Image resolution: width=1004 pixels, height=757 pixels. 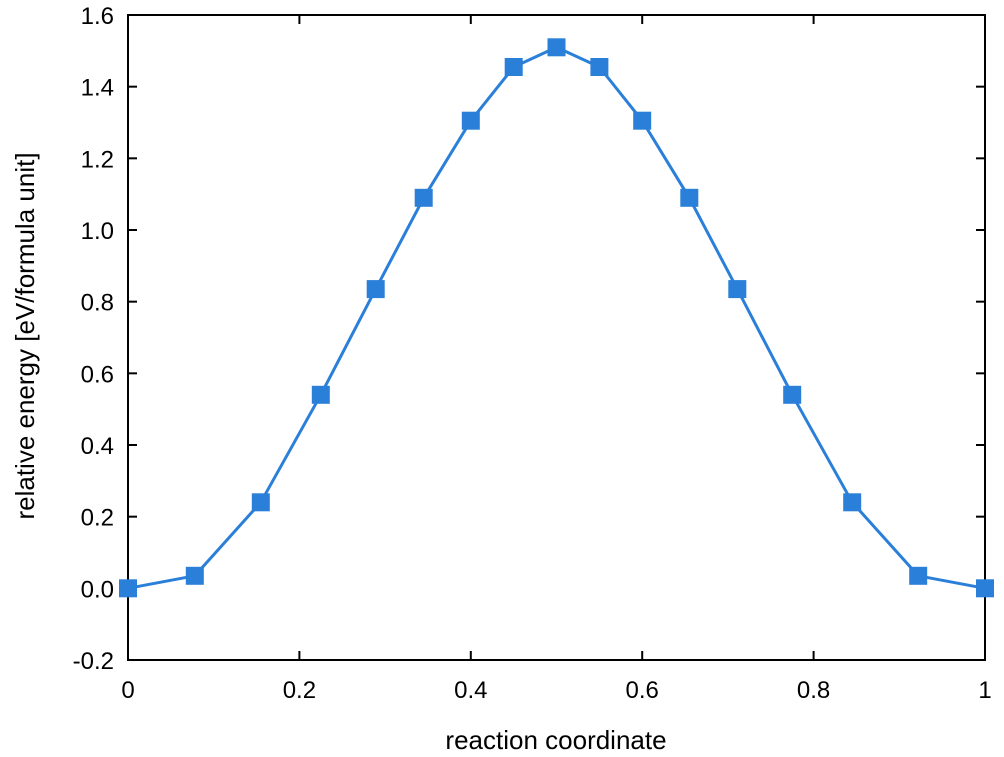 What do you see at coordinates (97, 159) in the screenshot?
I see `y-tick-label: 1.2` at bounding box center [97, 159].